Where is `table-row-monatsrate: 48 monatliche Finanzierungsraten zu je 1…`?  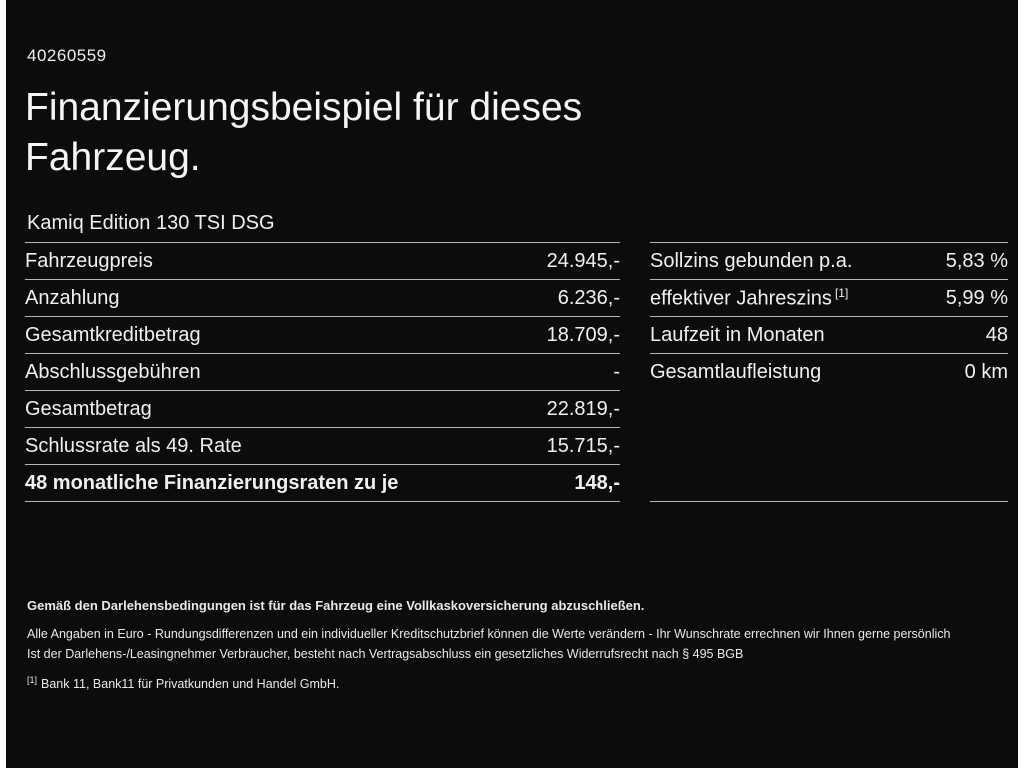 table-row-monatsrate: 48 monatliche Finanzierungsraten zu je 1… is located at coordinates (322, 482).